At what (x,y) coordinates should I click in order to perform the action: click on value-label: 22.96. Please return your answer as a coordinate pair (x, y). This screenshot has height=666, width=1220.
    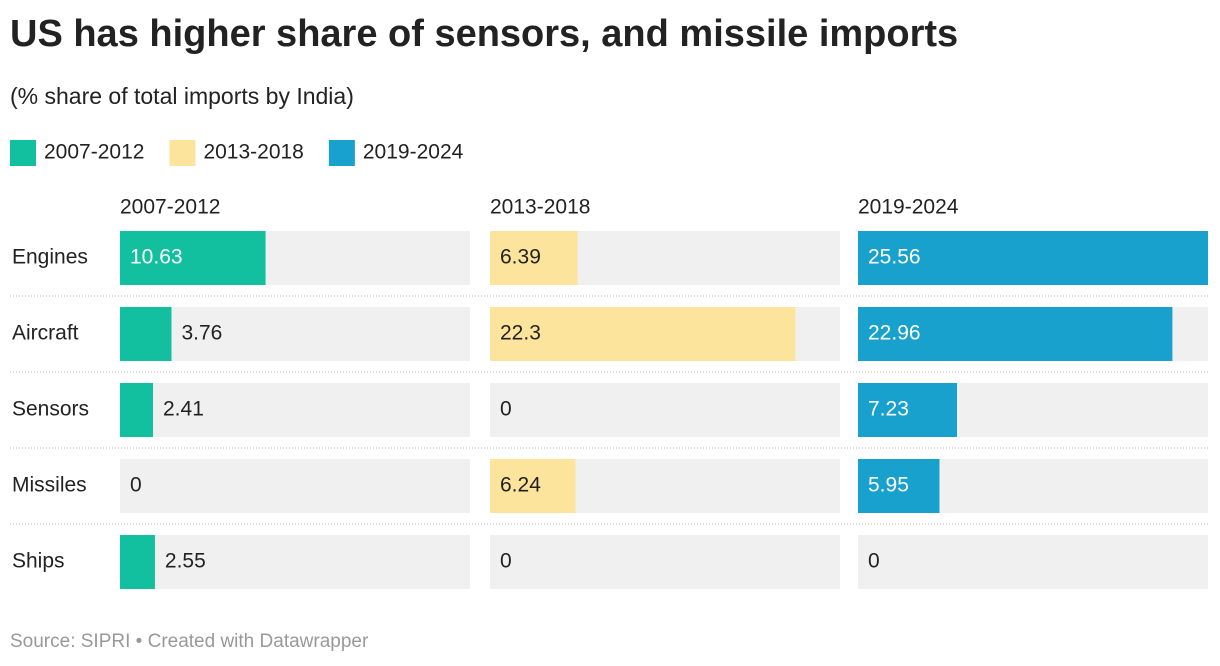
    Looking at the image, I should click on (894, 333).